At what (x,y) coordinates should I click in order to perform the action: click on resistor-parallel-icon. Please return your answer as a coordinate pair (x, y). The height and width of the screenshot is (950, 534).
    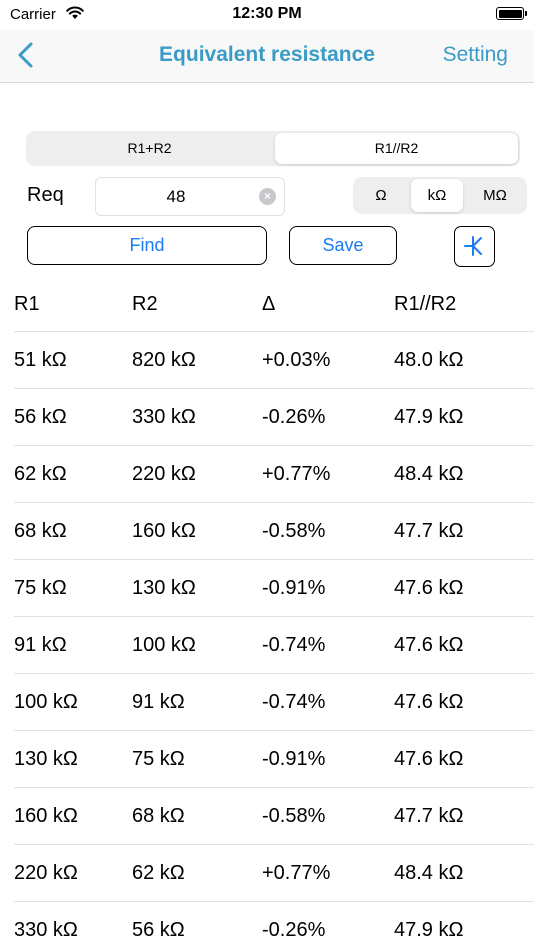
    Looking at the image, I should click on (473, 246).